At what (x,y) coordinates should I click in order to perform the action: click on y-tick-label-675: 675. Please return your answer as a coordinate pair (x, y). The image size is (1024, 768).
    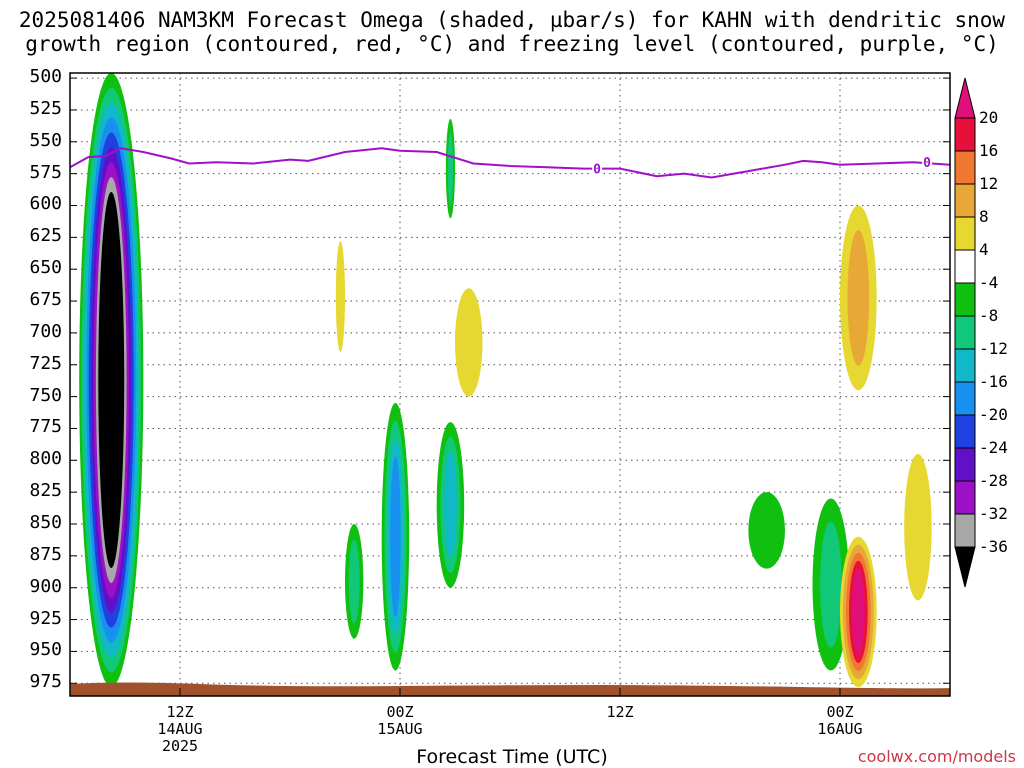
    Looking at the image, I should click on (45, 300).